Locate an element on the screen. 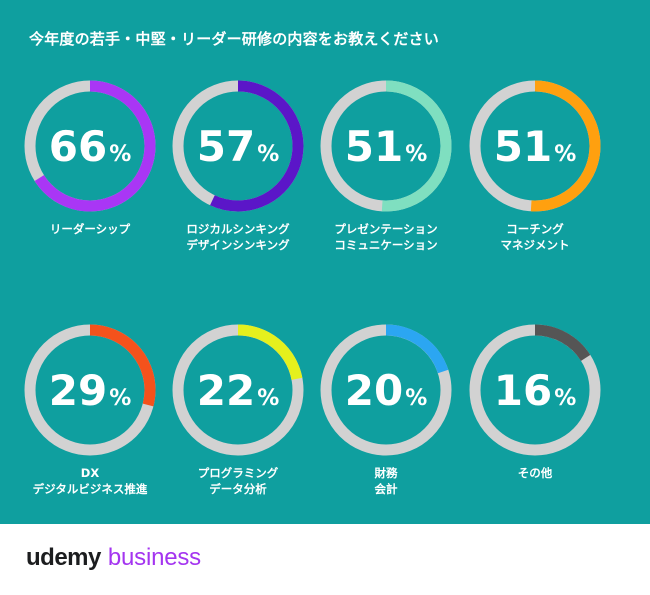 Image resolution: width=650 pixels, height=595 pixels. footer: udemy business is located at coordinates (325, 559).